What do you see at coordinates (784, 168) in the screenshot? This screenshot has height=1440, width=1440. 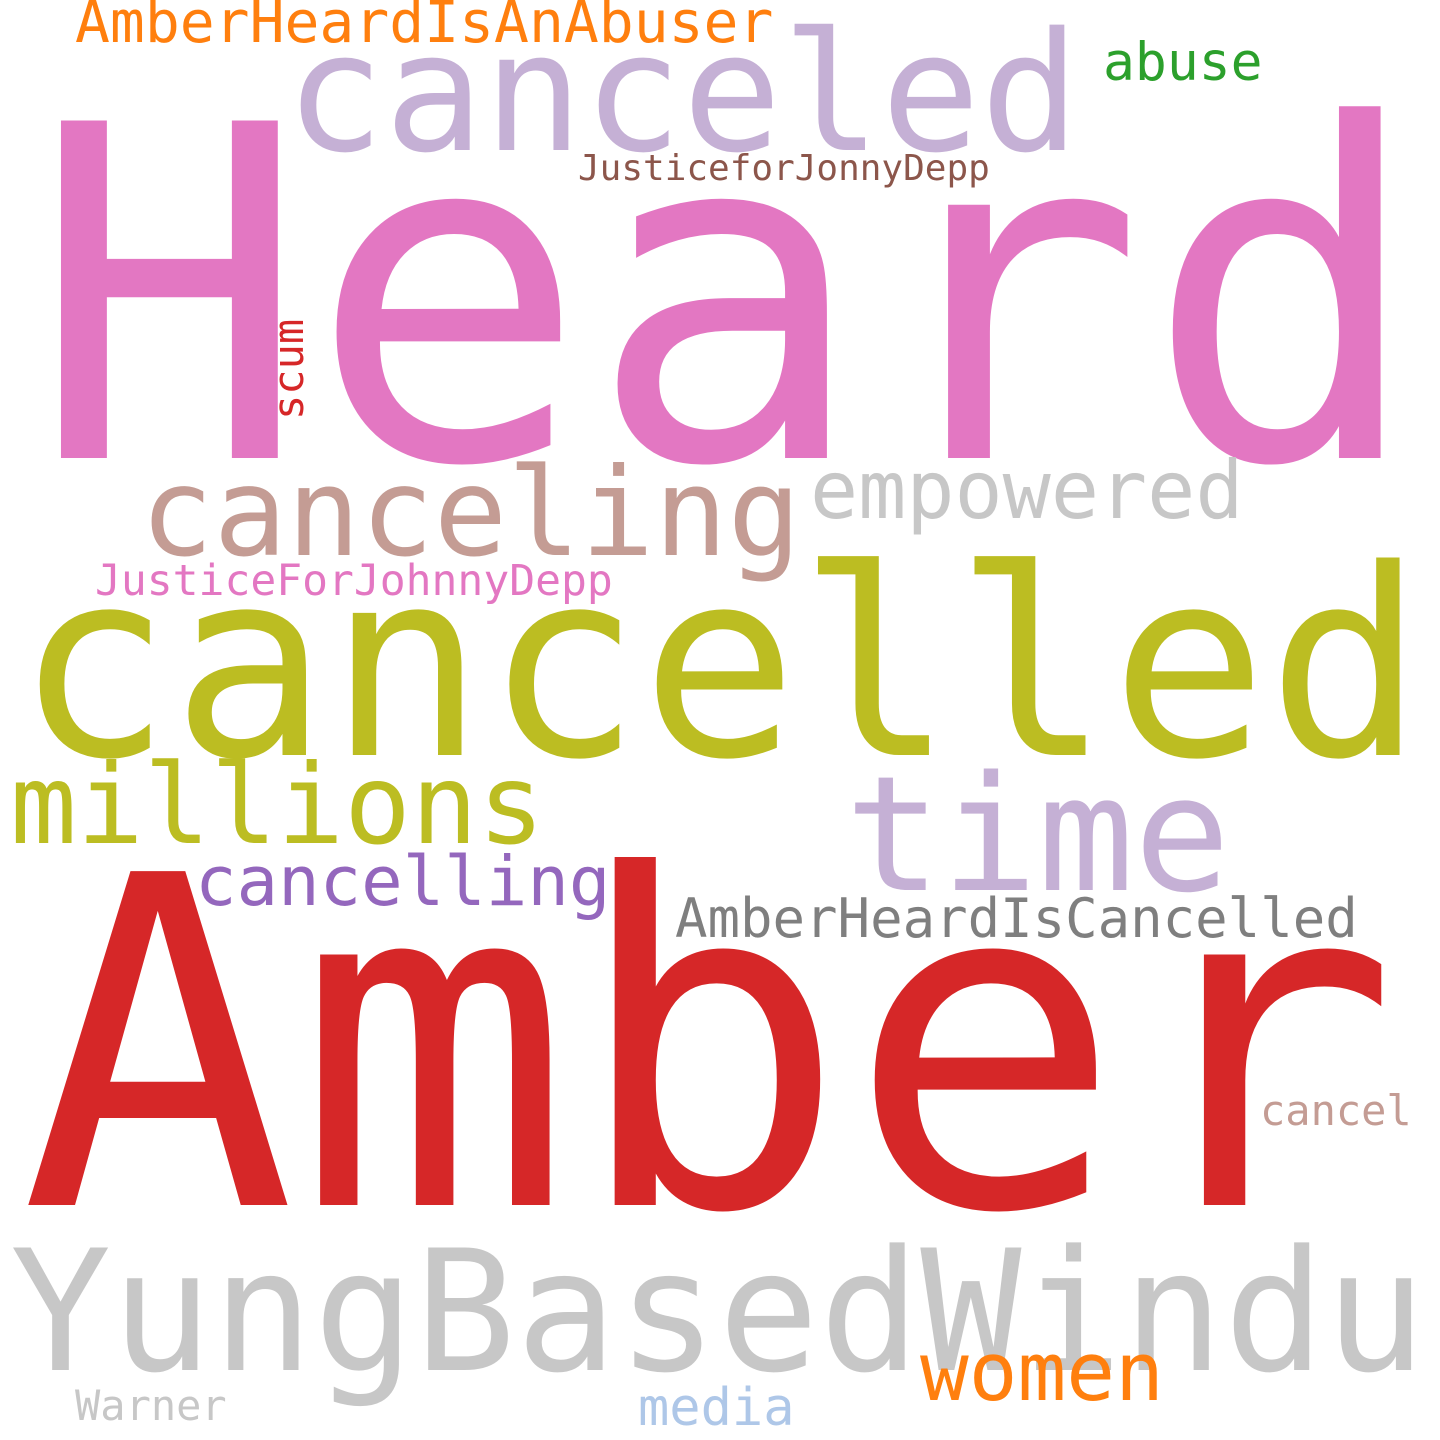 I see `word: JusticeforJonnyDepp` at bounding box center [784, 168].